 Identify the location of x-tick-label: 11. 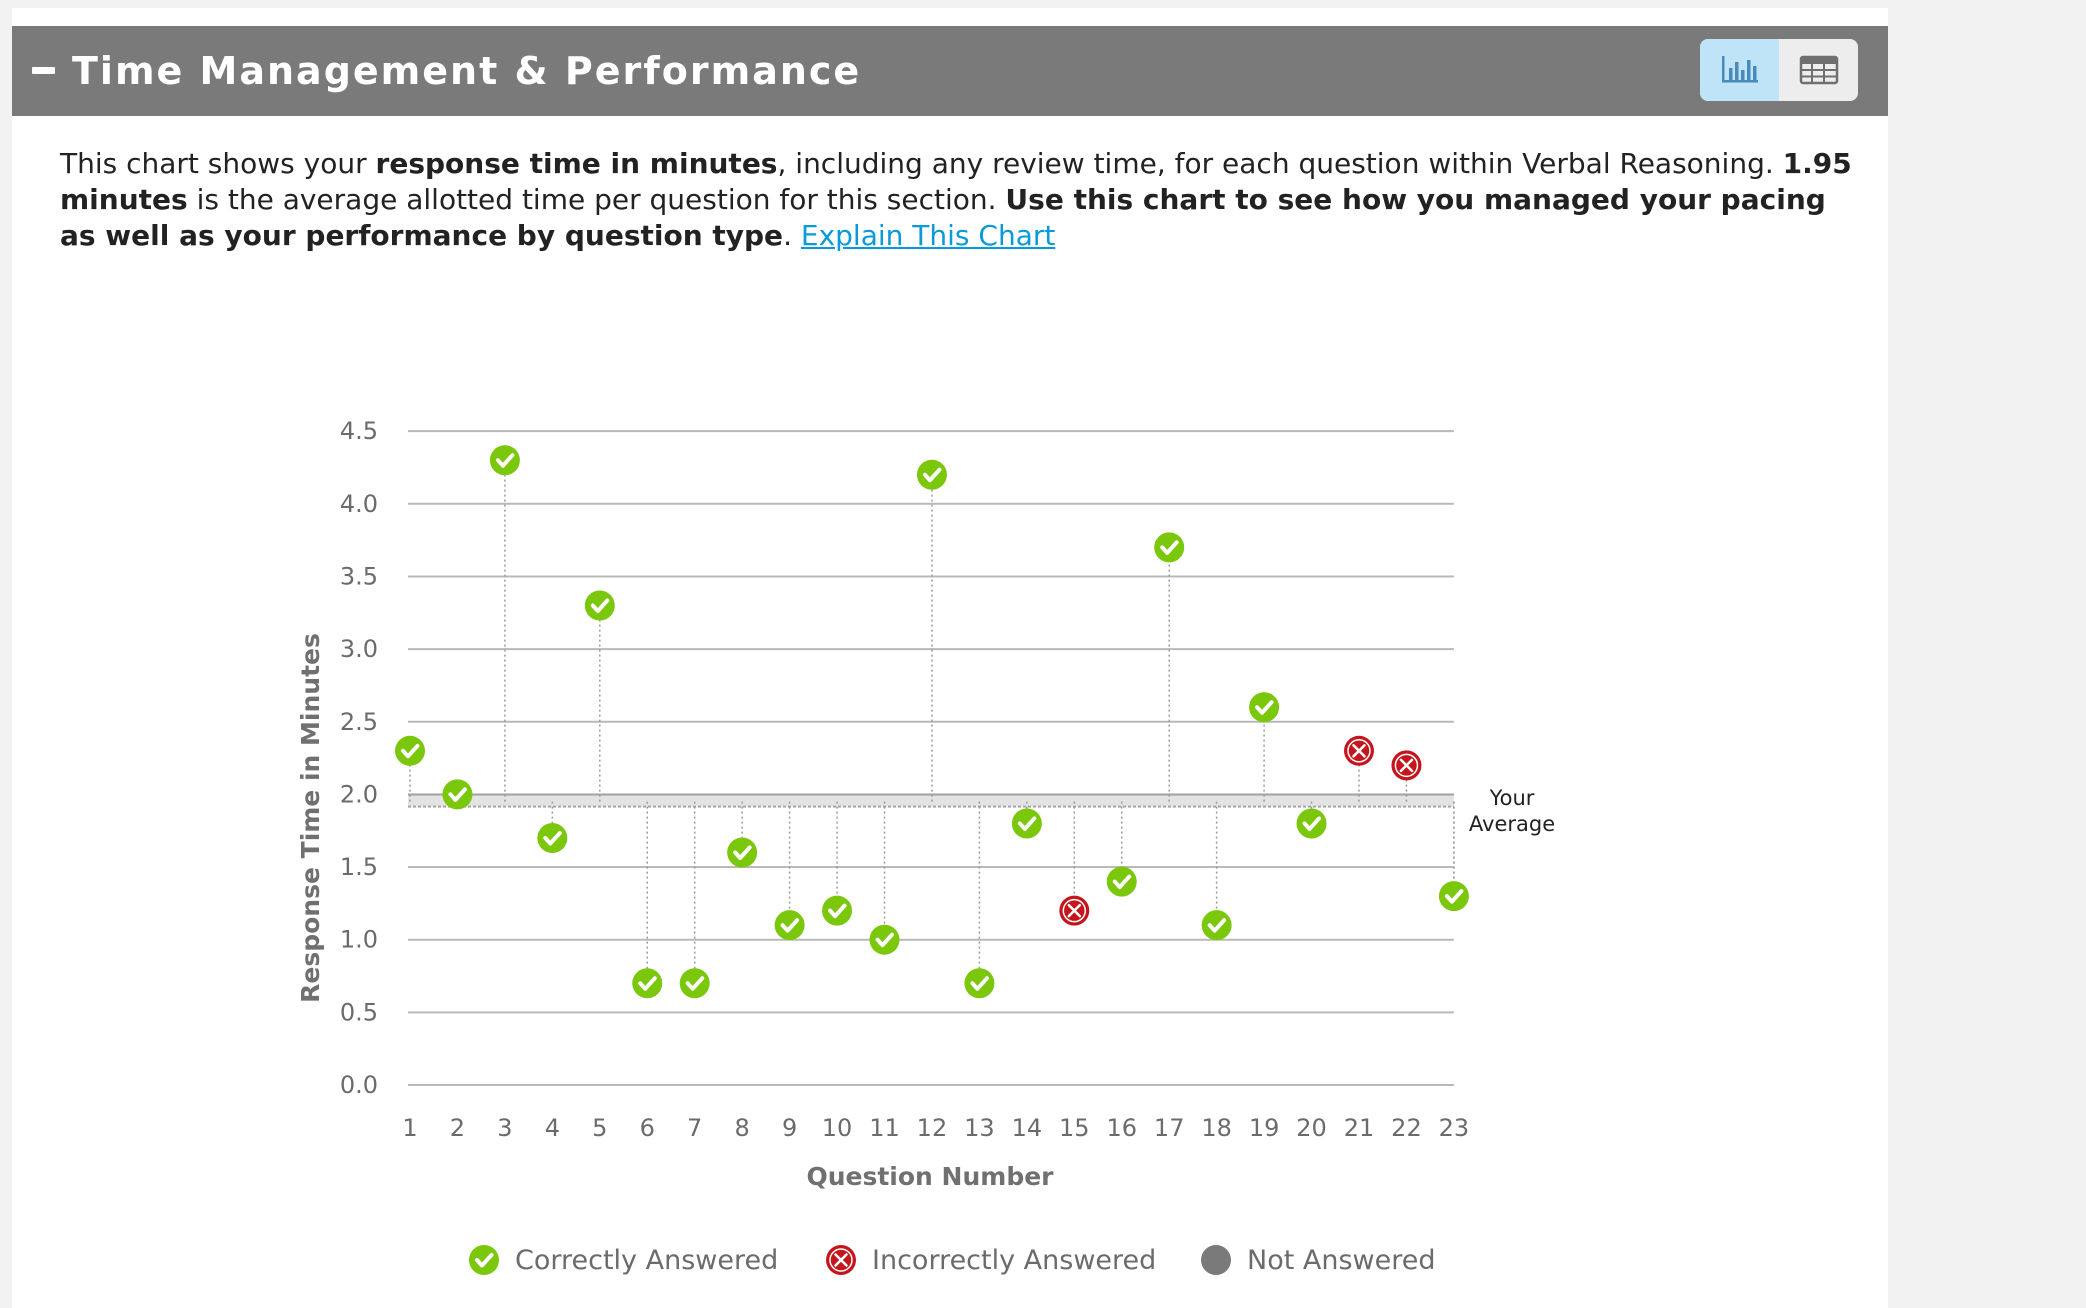
(884, 1128).